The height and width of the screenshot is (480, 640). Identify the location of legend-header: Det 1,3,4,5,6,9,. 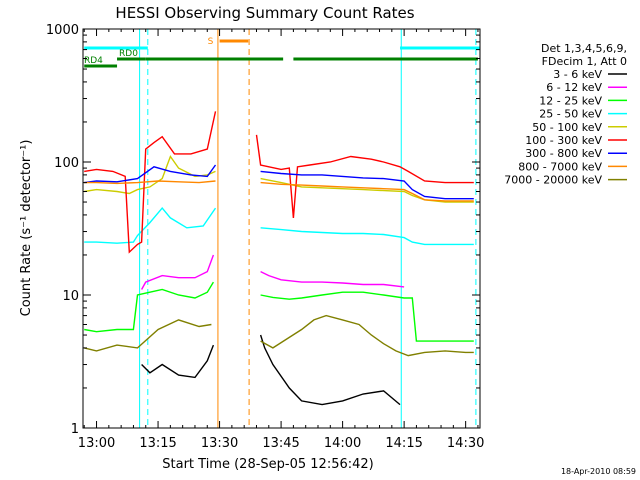
(584, 48).